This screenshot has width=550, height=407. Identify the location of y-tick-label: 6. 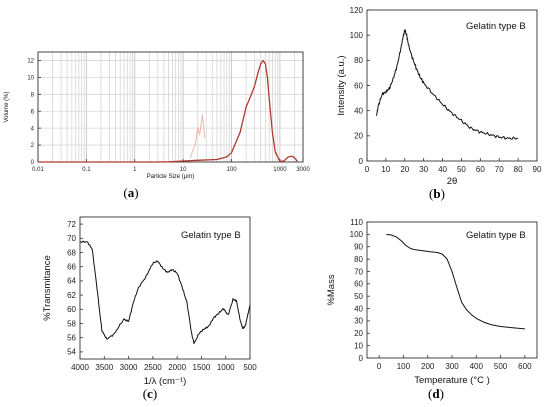
(33, 112).